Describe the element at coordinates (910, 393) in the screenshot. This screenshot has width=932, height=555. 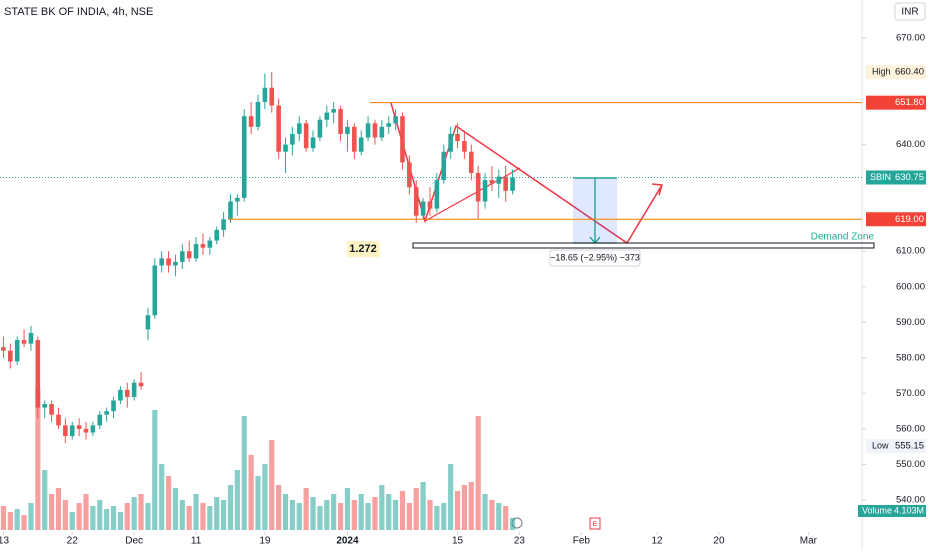
I see `y-tick-label: 570.00` at that location.